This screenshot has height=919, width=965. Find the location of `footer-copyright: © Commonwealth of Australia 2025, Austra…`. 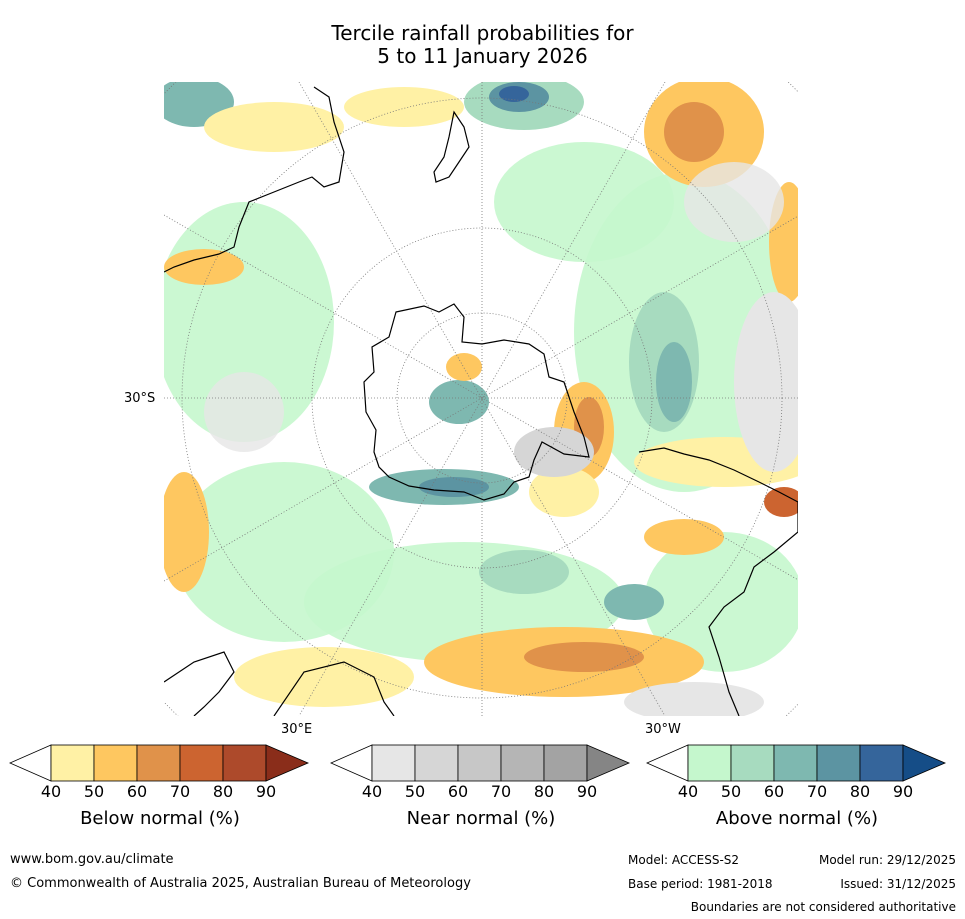

footer-copyright: © Commonwealth of Australia 2025, Austra… is located at coordinates (240, 883).